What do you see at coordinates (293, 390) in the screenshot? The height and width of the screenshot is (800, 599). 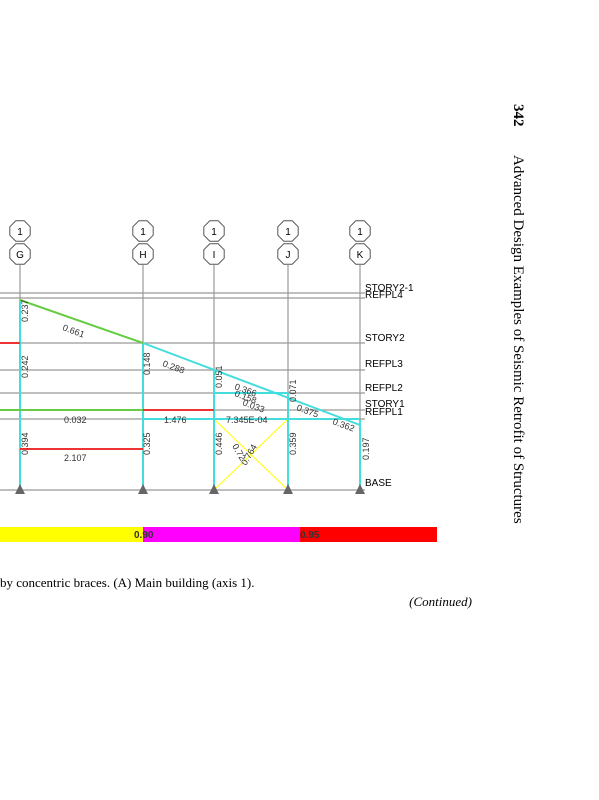 I see `member-label: 0.071` at bounding box center [293, 390].